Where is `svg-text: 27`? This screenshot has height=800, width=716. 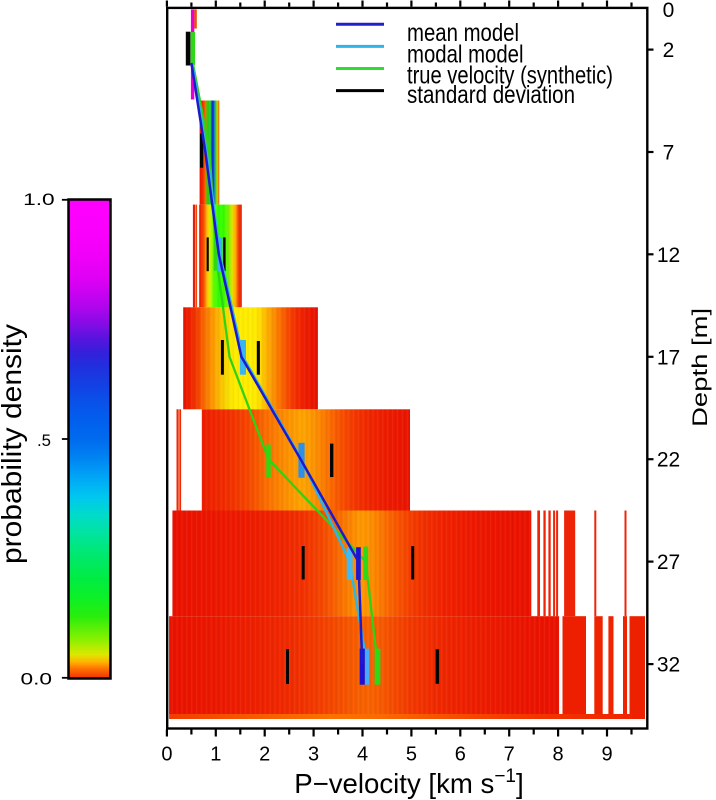 svg-text: 27 is located at coordinates (668, 562).